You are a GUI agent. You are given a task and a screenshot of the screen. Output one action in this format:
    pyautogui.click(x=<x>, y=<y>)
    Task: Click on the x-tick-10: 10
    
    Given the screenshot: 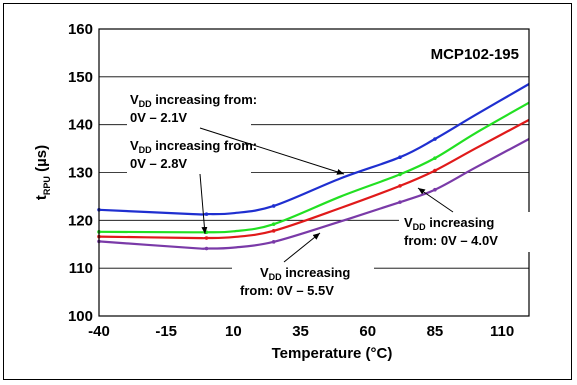 What is the action you would take?
    pyautogui.click(x=233, y=331)
    